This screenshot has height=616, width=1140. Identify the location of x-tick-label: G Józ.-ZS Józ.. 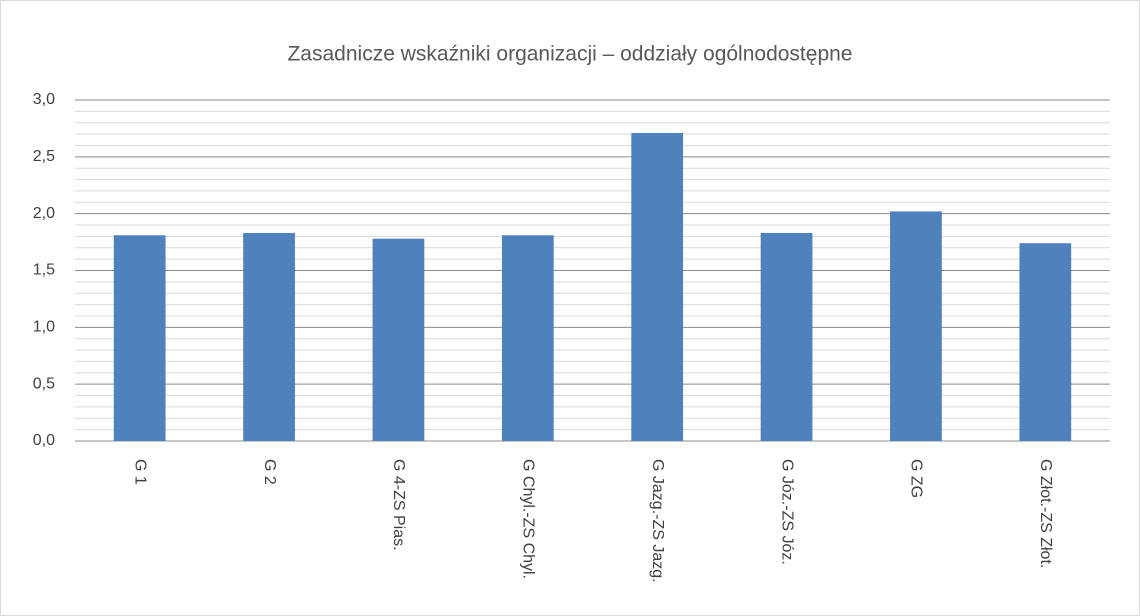
(786, 512).